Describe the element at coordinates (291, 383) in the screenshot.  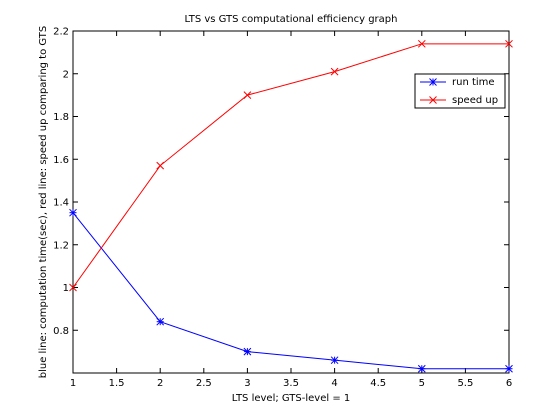
I see `x-tick-label: 3.5` at that location.